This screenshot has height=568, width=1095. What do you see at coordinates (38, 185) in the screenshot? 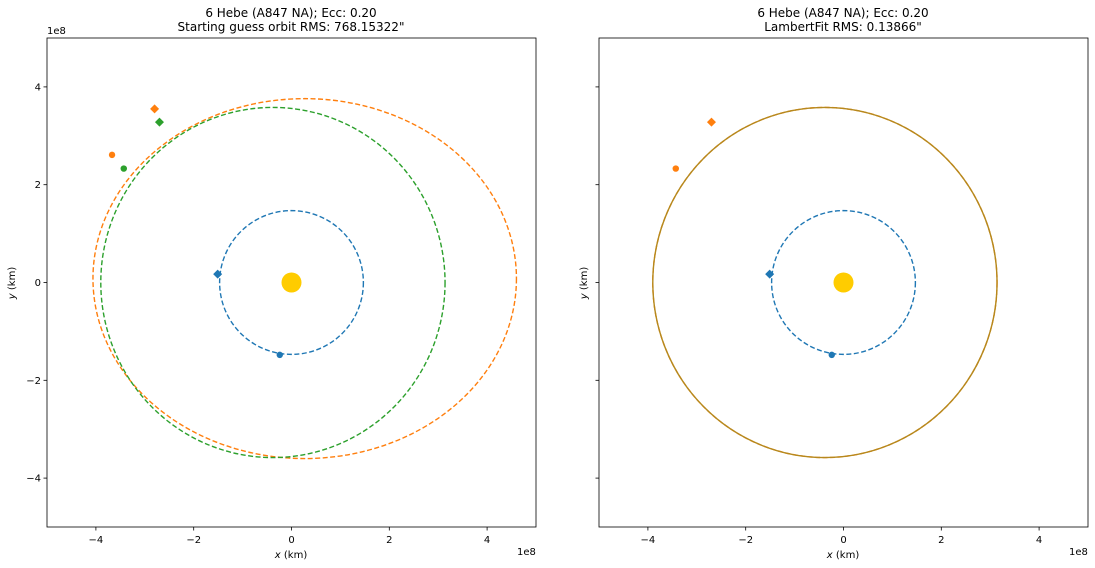
I see `y-tick-label: 2` at bounding box center [38, 185].